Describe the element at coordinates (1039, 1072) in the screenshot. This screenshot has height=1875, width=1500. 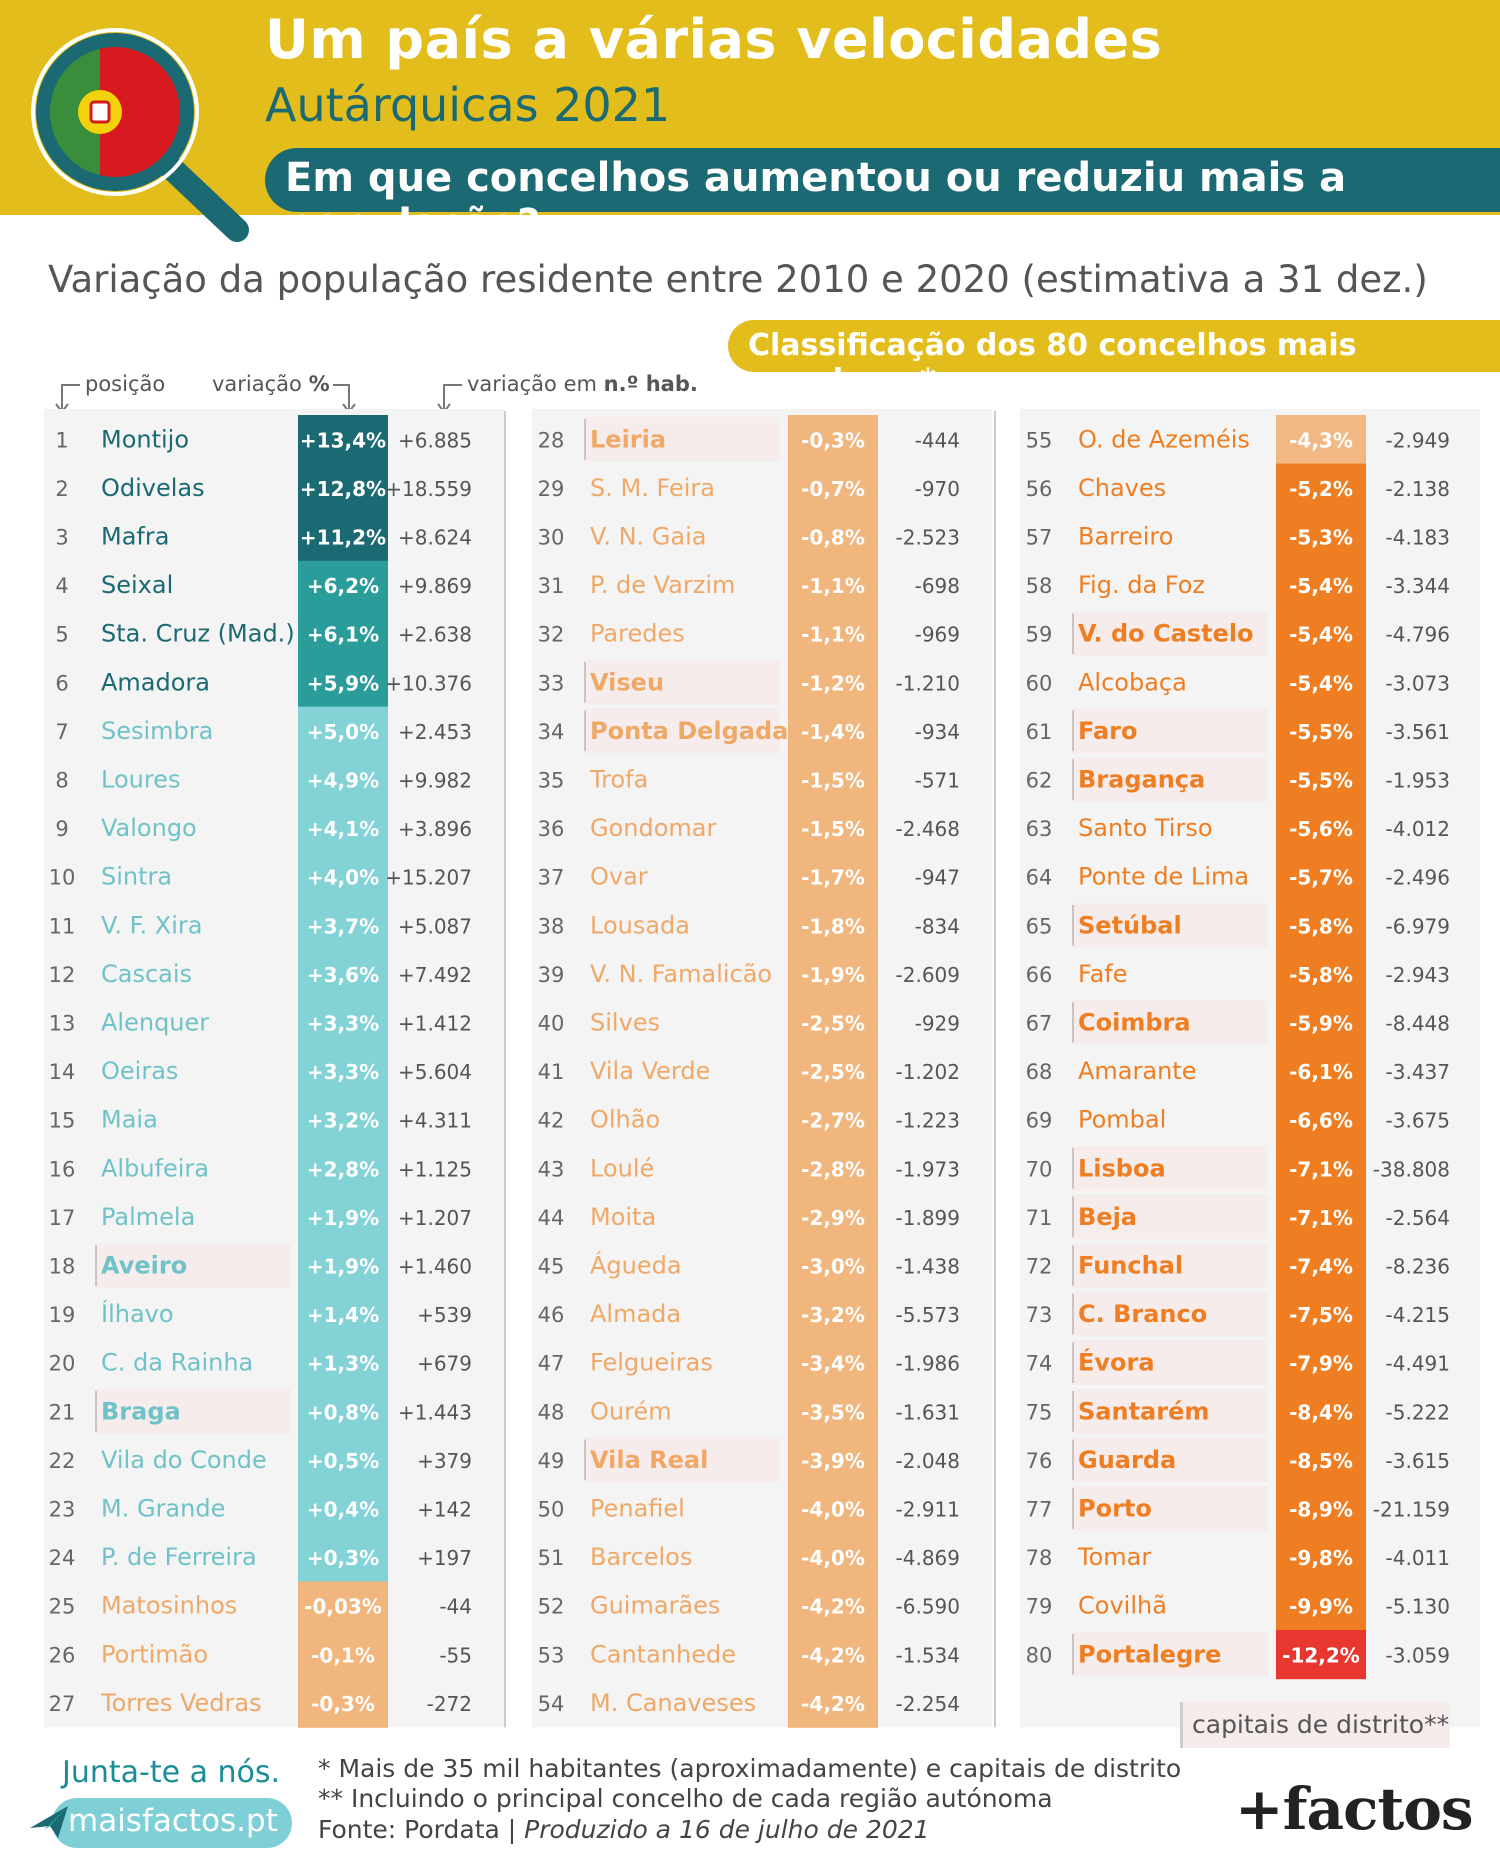
I see `rank-label: 68` at that location.